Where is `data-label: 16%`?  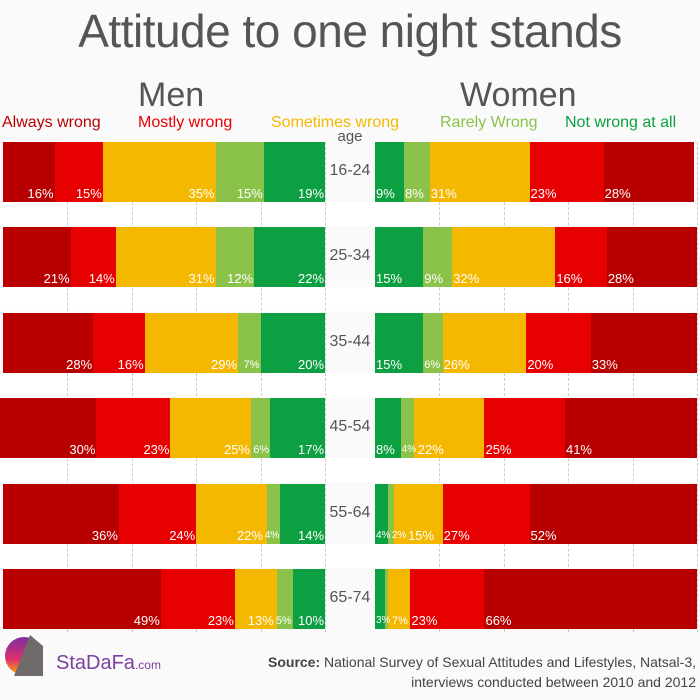
data-label: 16% is located at coordinates (130, 364).